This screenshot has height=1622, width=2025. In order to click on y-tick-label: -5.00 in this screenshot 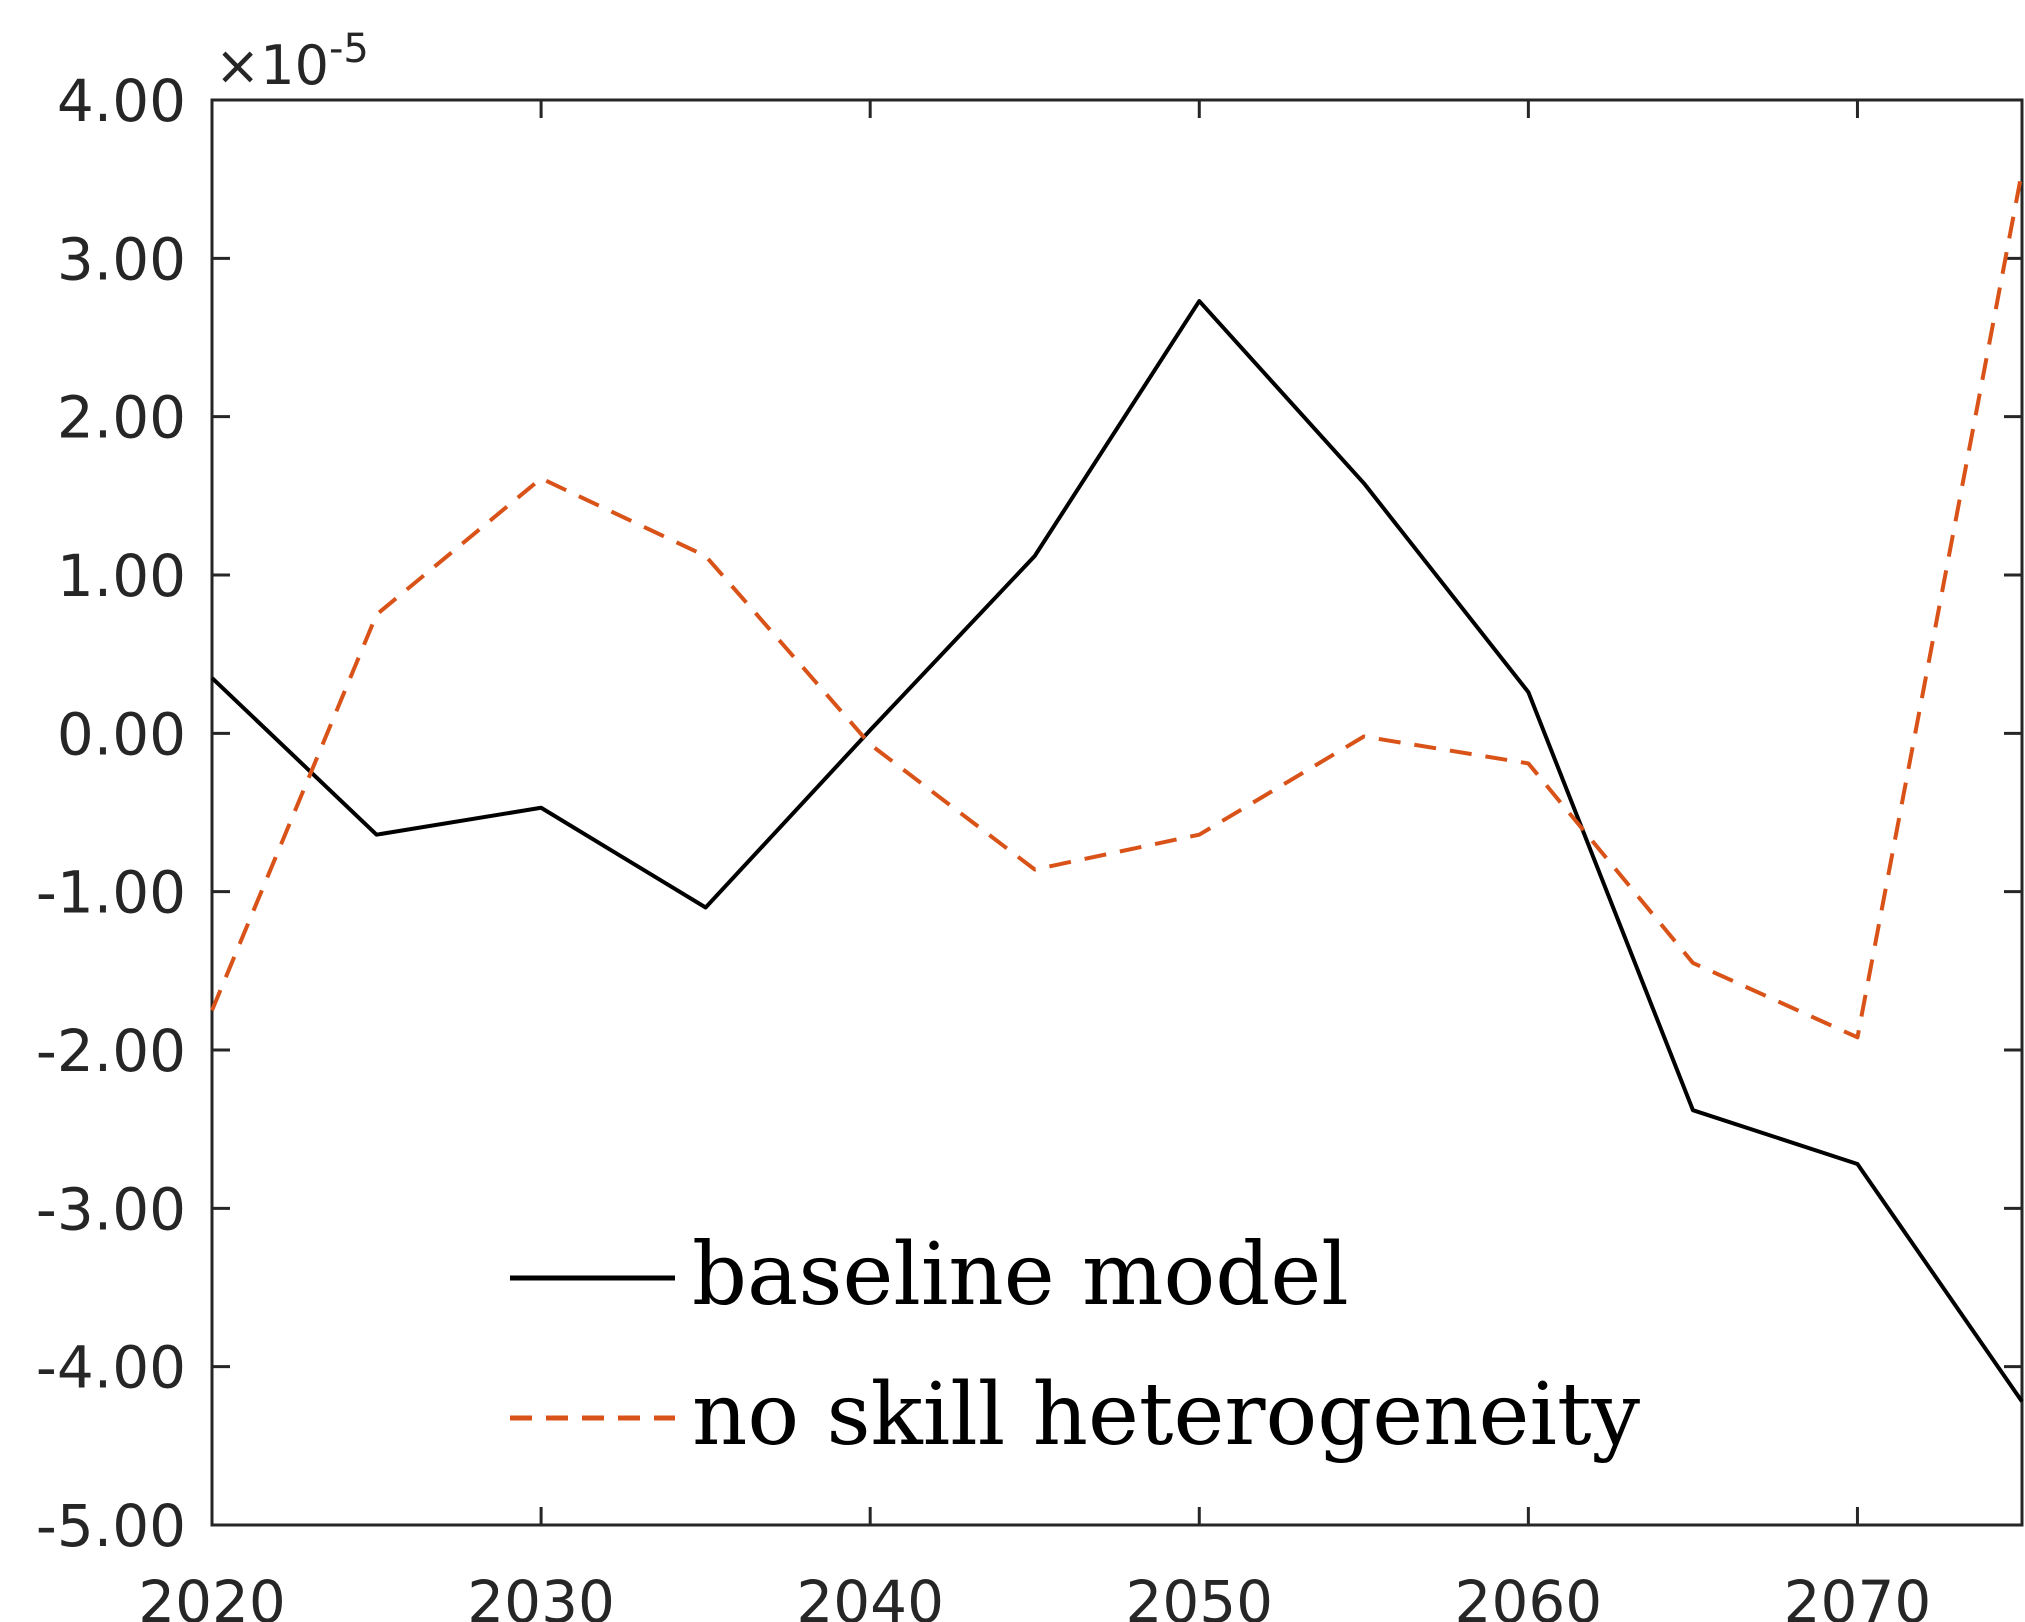, I will do `click(111, 1526)`.